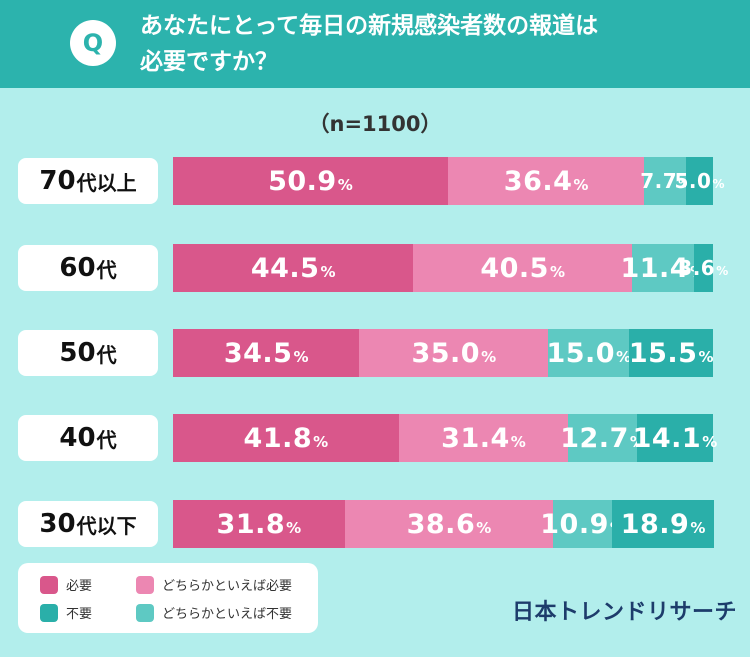 This screenshot has height=657, width=750. I want to click on legend-label: どちらかといえば必要, so click(227, 586).